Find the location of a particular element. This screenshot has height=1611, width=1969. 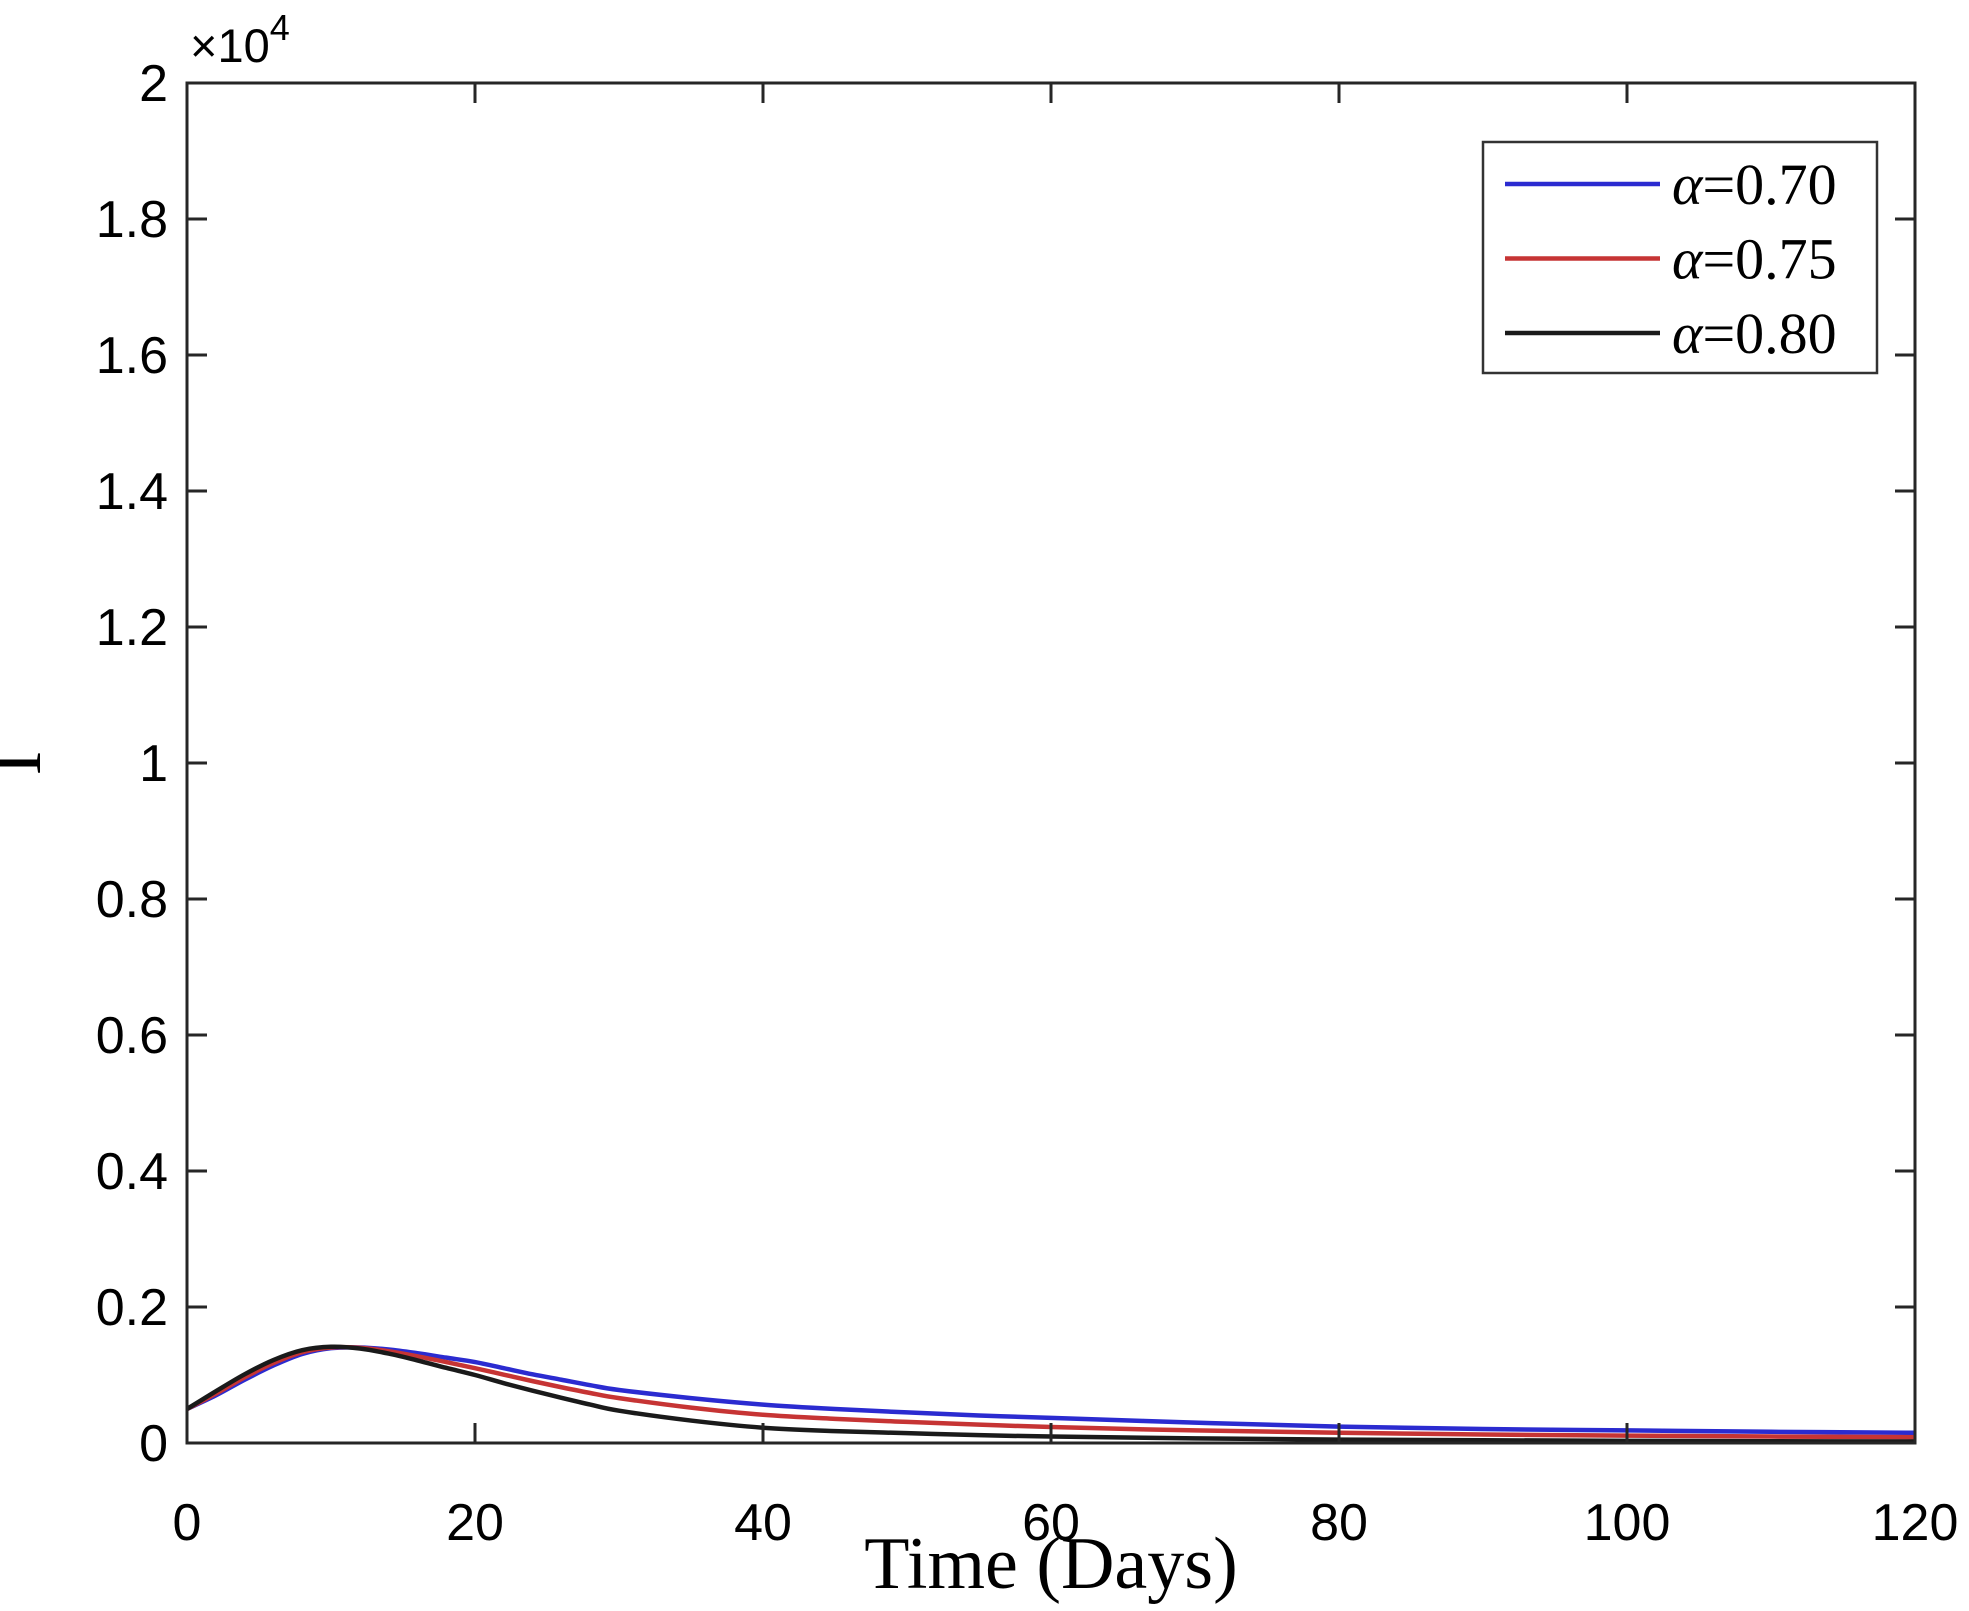

y-tick-label: 0.2 is located at coordinates (132, 1308).